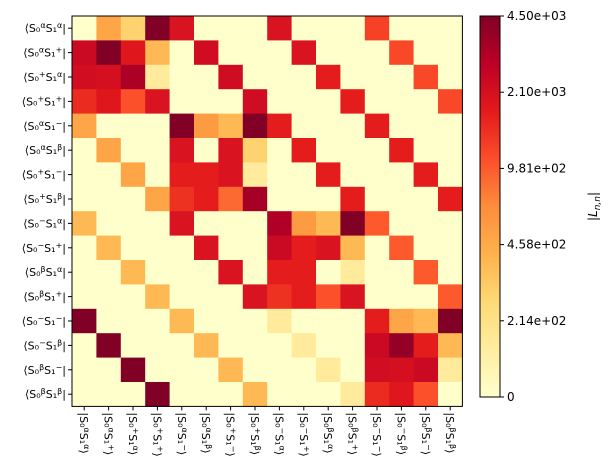 This screenshot has height=470, width=611. What do you see at coordinates (157, 434) in the screenshot?
I see `col-tick-label: |S₀+S₁+⟩` at bounding box center [157, 434].